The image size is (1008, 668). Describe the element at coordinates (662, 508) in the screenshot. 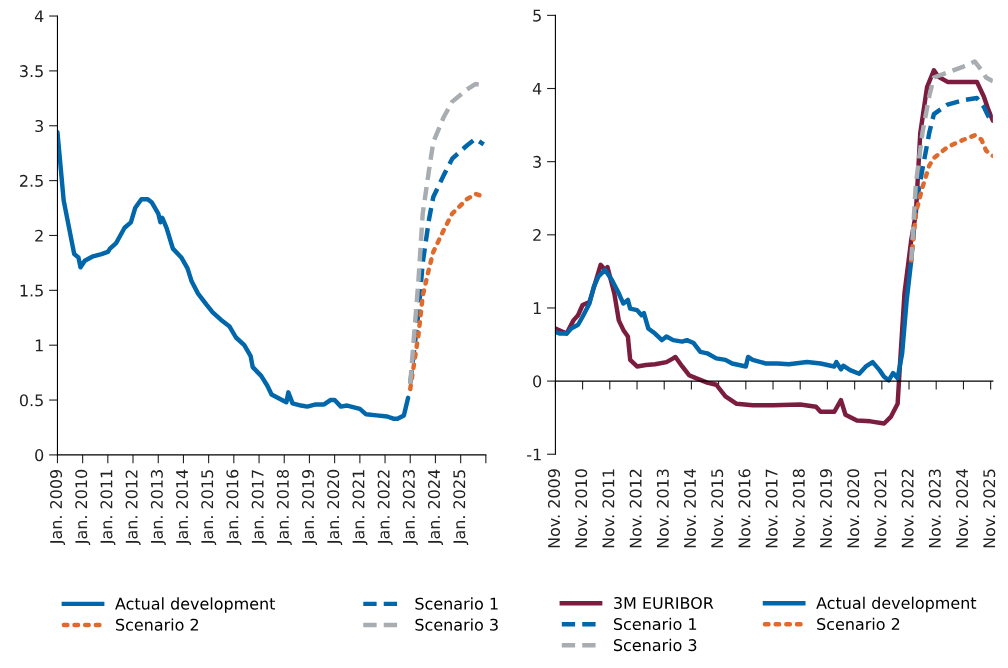

I see `x-tick-label: Nov. 2013` at that location.